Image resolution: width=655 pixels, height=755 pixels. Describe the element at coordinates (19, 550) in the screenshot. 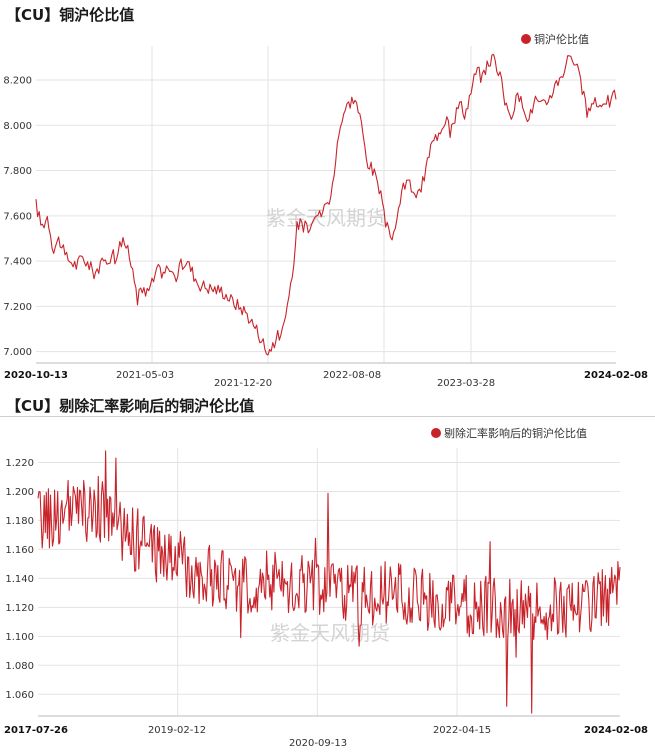

I see `y-tick-label: 1.160` at that location.